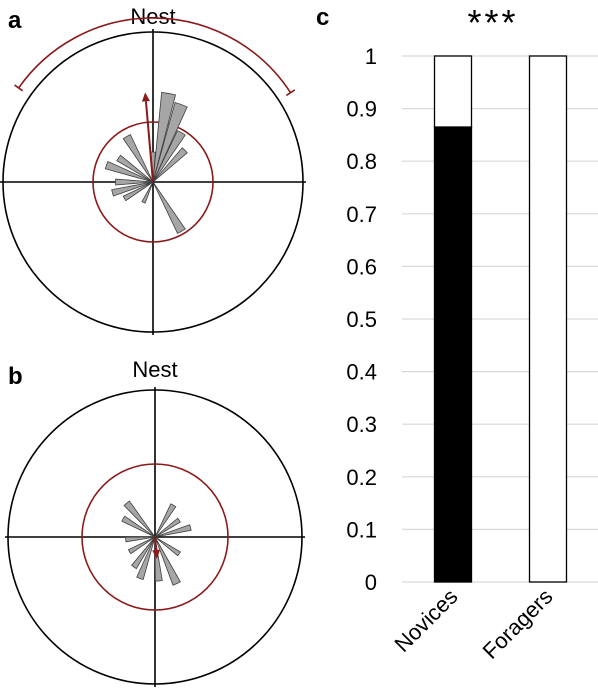  I want to click on y-tick-label-10: 1, so click(371, 56).